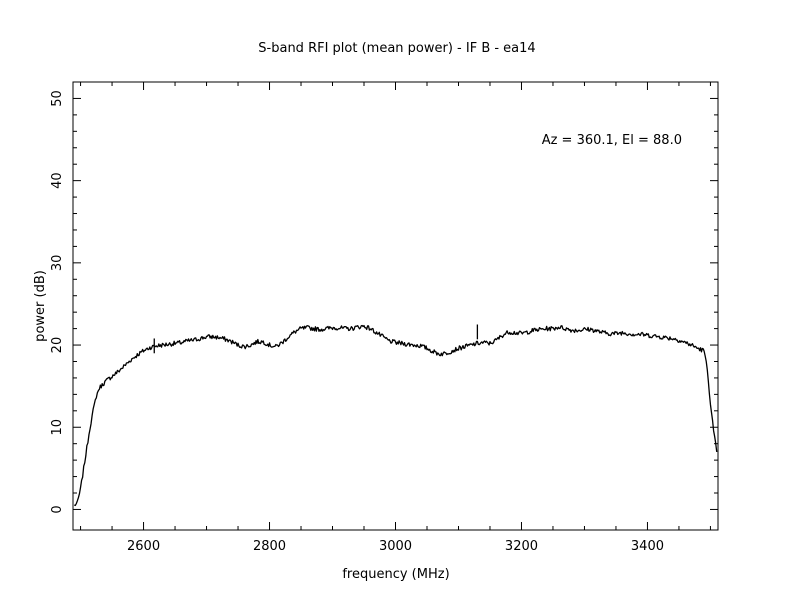  I want to click on y-tick-label: 0, so click(57, 509).